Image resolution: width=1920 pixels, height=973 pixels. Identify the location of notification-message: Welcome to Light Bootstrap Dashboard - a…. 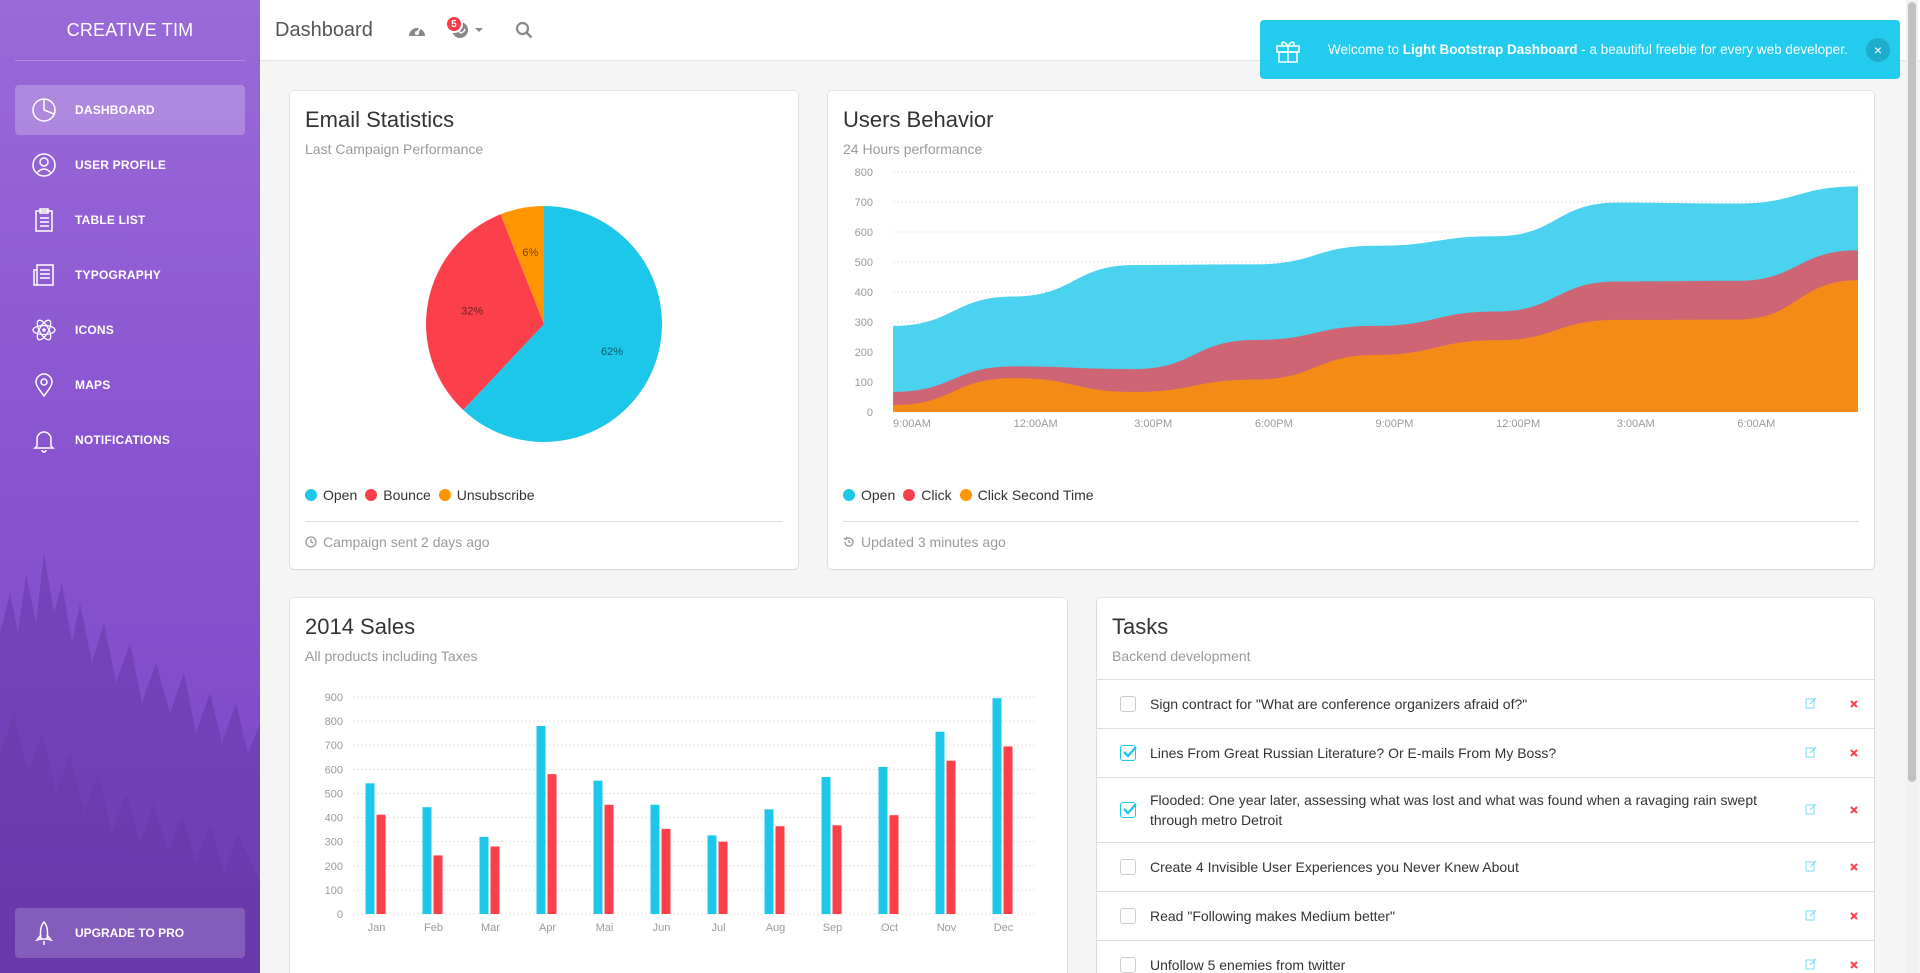
(1588, 49).